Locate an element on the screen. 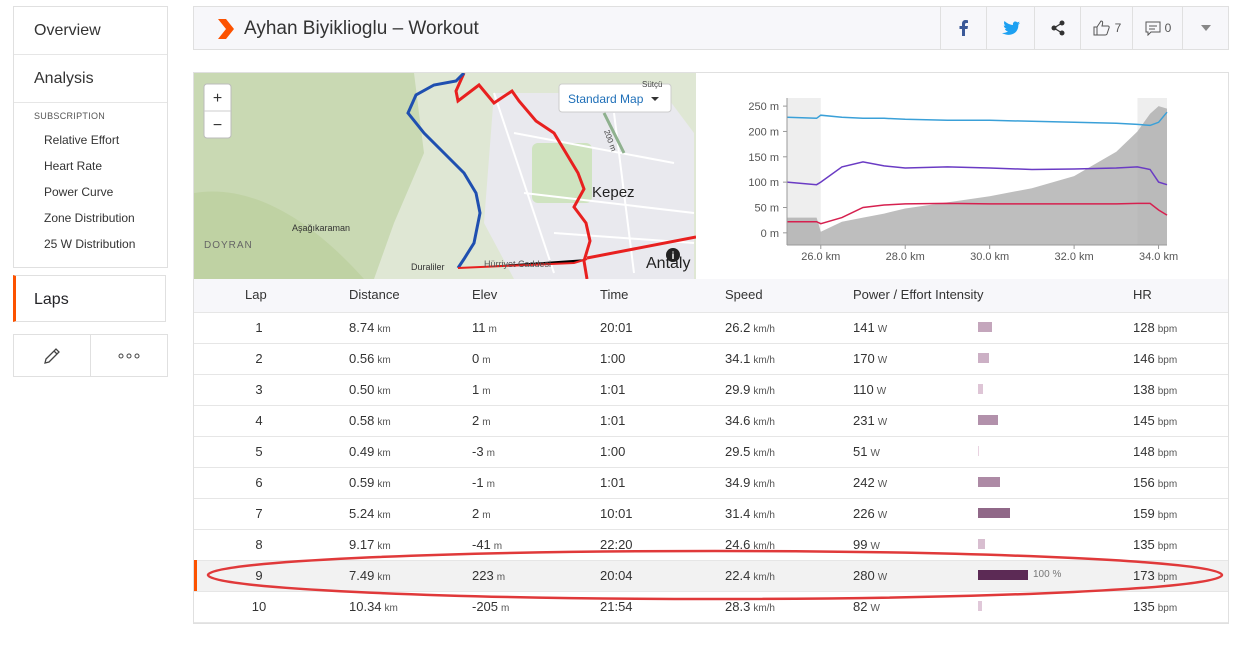 Image resolution: width=1237 pixels, height=663 pixels. zoom-control: +− is located at coordinates (217, 111).